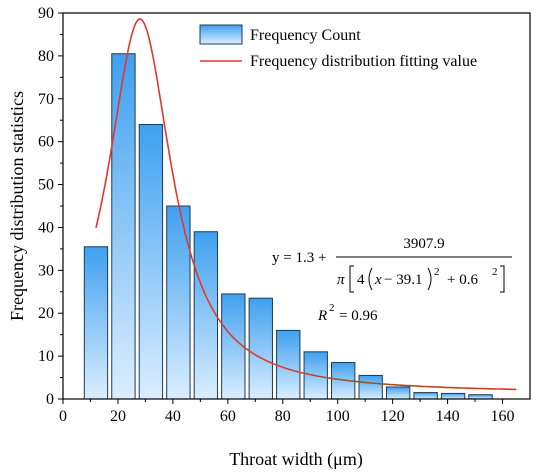 The height and width of the screenshot is (473, 550). I want to click on y-tick-label: 10, so click(46, 356).